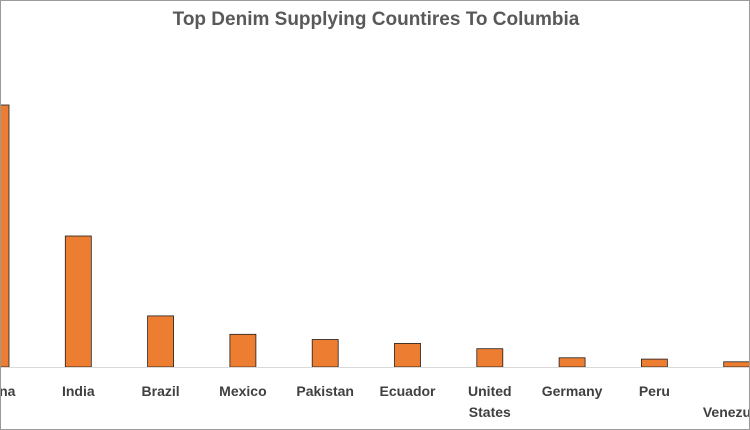 The image size is (750, 430). What do you see at coordinates (242, 391) in the screenshot?
I see `tick-label-mexico: Mexico` at bounding box center [242, 391].